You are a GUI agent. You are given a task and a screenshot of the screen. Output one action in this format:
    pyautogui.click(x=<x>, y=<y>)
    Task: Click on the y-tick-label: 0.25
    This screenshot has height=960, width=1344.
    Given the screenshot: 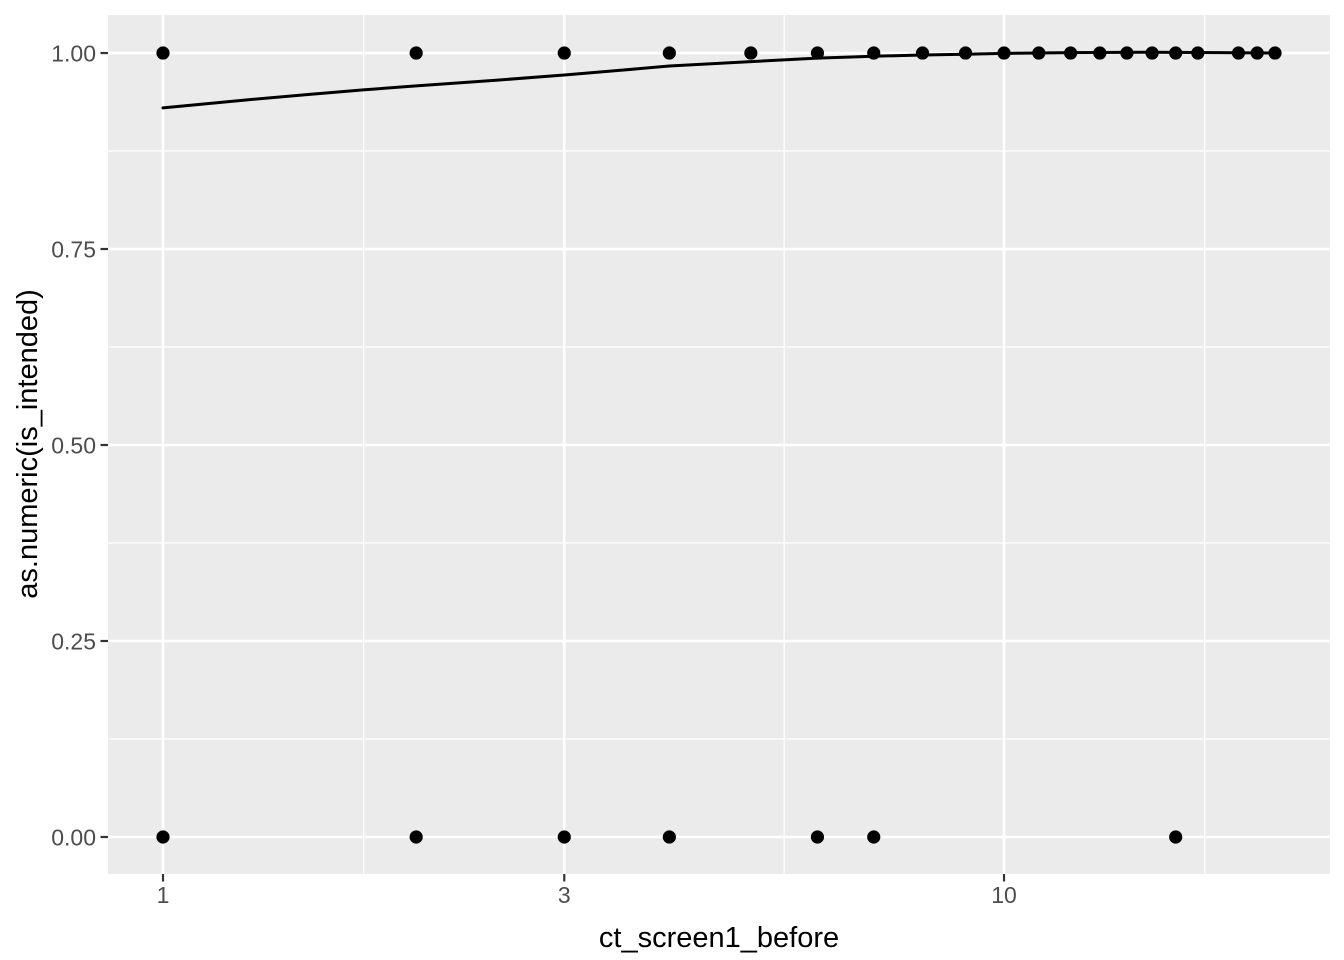 What is the action you would take?
    pyautogui.click(x=73, y=642)
    